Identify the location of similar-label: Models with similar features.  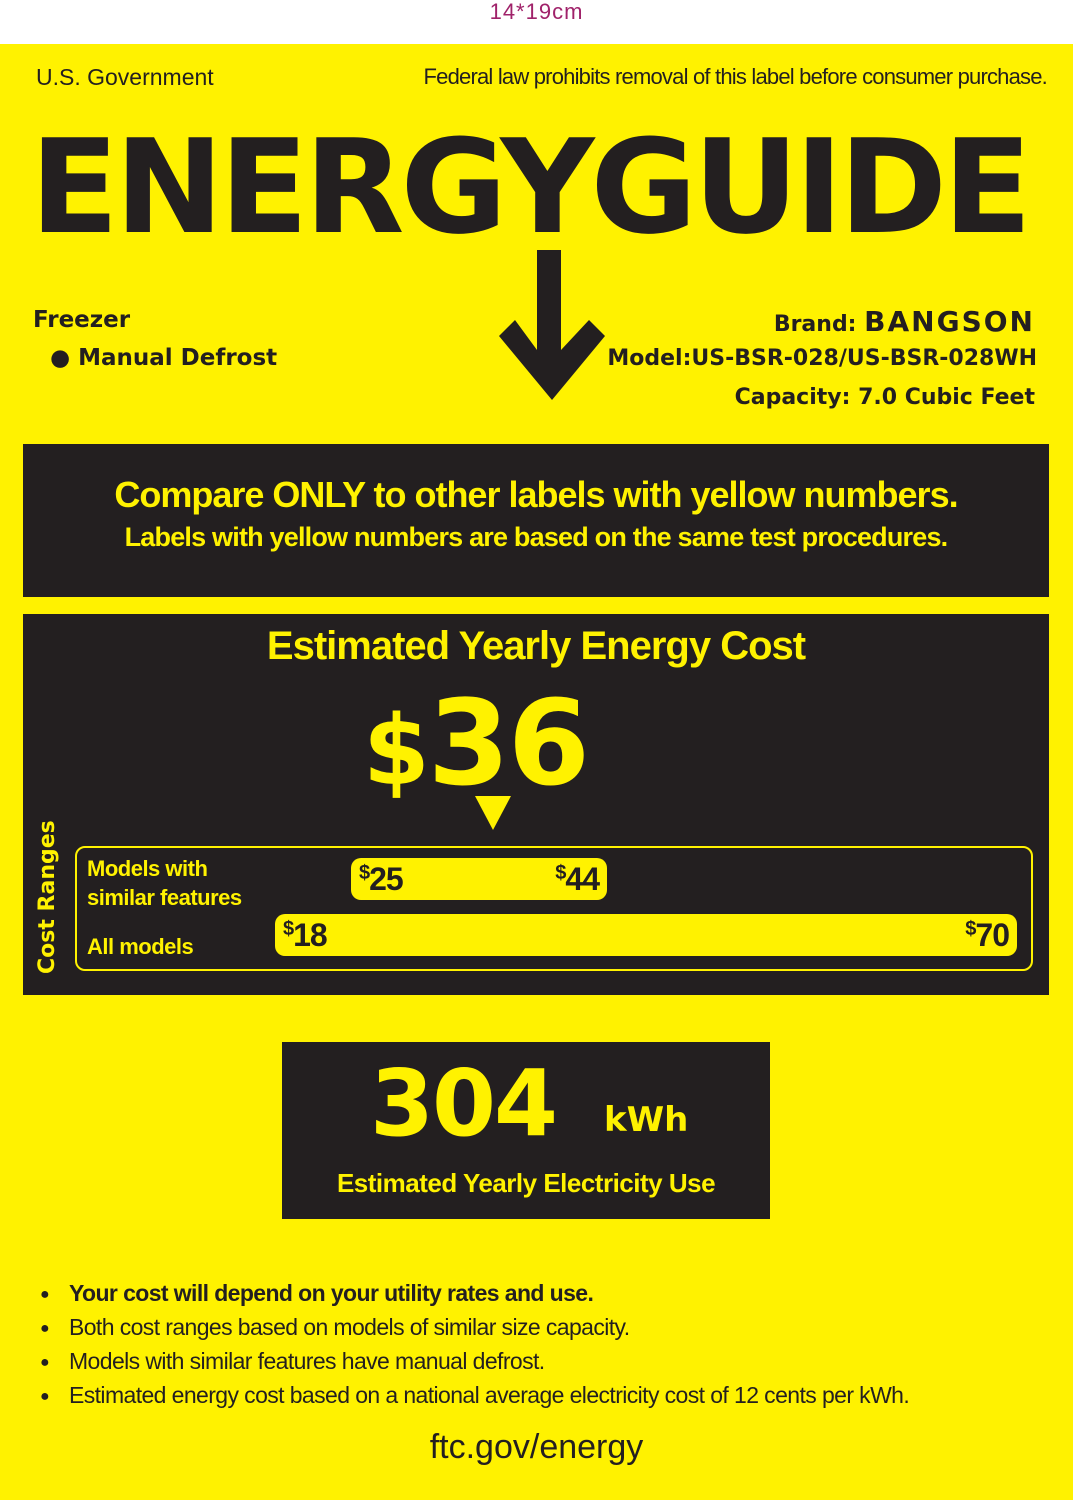
(164, 883).